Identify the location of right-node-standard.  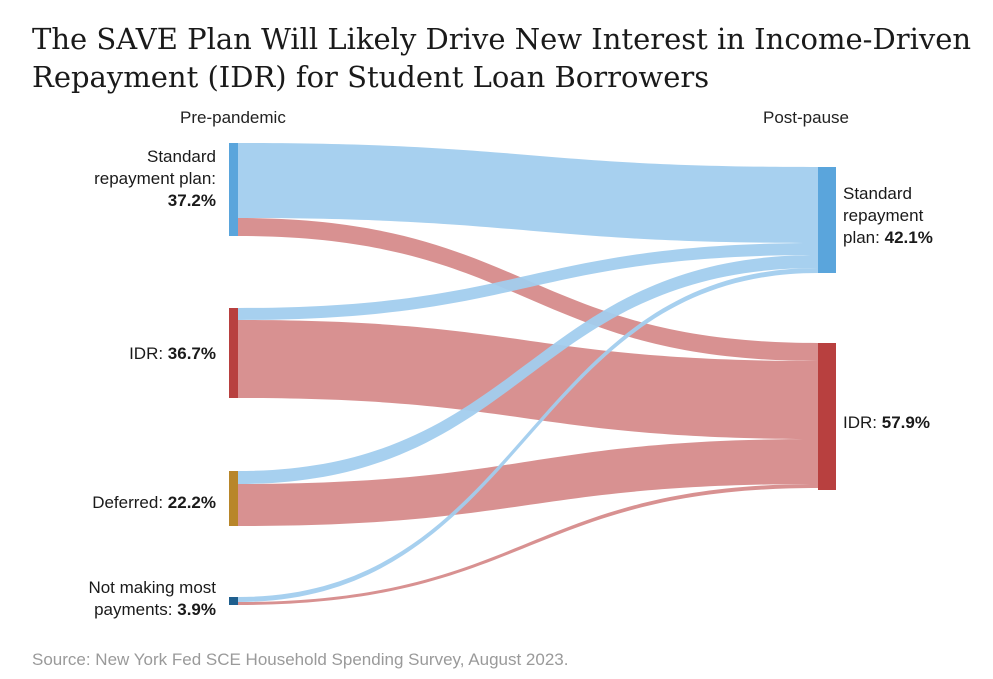
(827, 220).